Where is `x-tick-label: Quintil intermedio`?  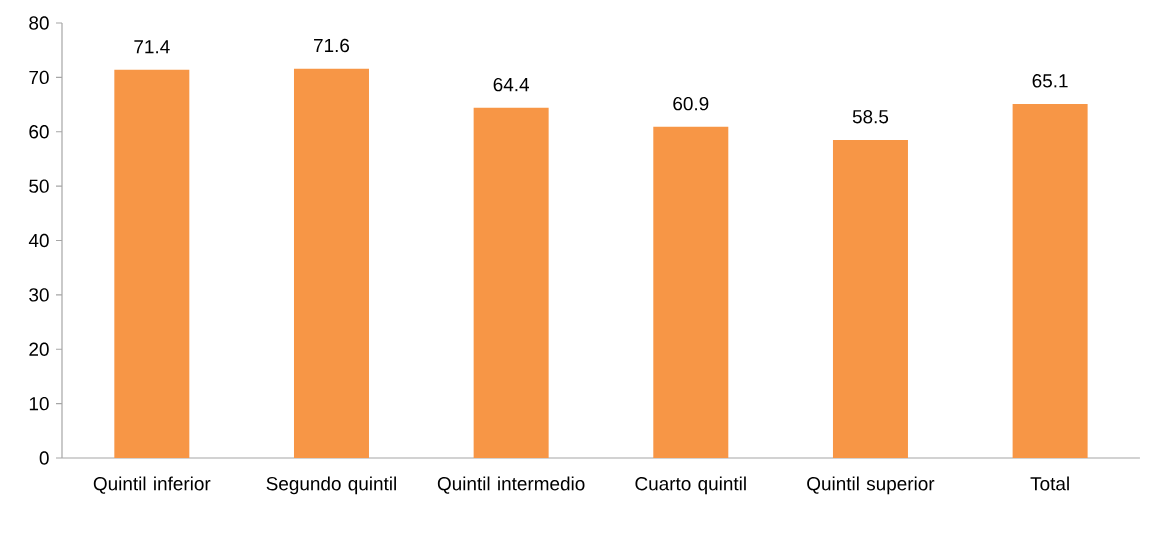 x-tick-label: Quintil intermedio is located at coordinates (511, 485).